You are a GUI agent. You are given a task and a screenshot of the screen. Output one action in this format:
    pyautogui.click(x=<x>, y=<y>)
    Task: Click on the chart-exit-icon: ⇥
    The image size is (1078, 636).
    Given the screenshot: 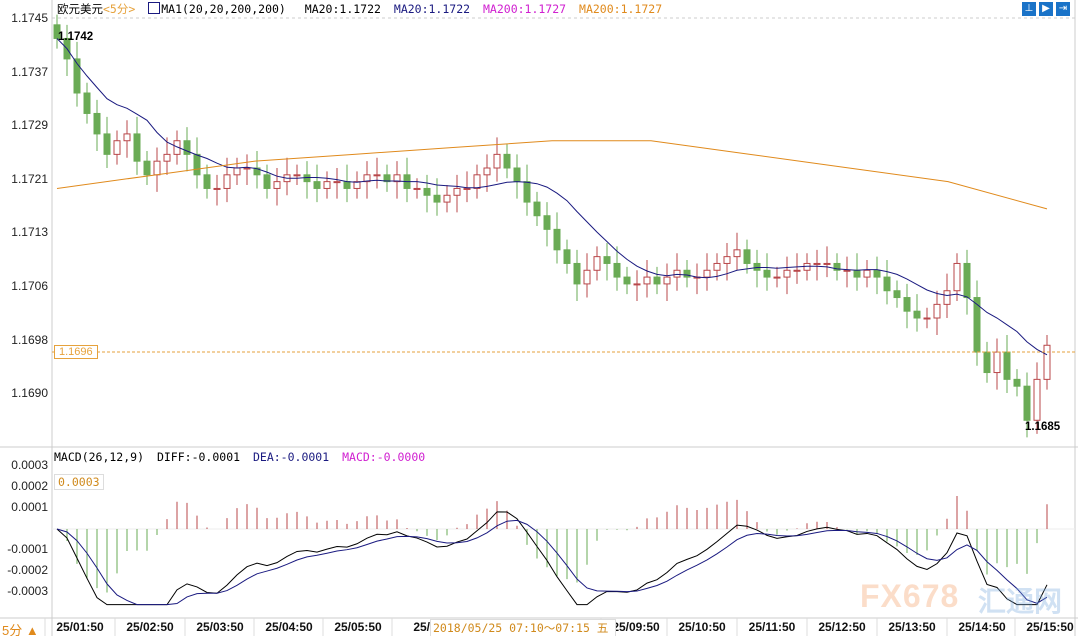 What is the action you would take?
    pyautogui.click(x=1063, y=9)
    